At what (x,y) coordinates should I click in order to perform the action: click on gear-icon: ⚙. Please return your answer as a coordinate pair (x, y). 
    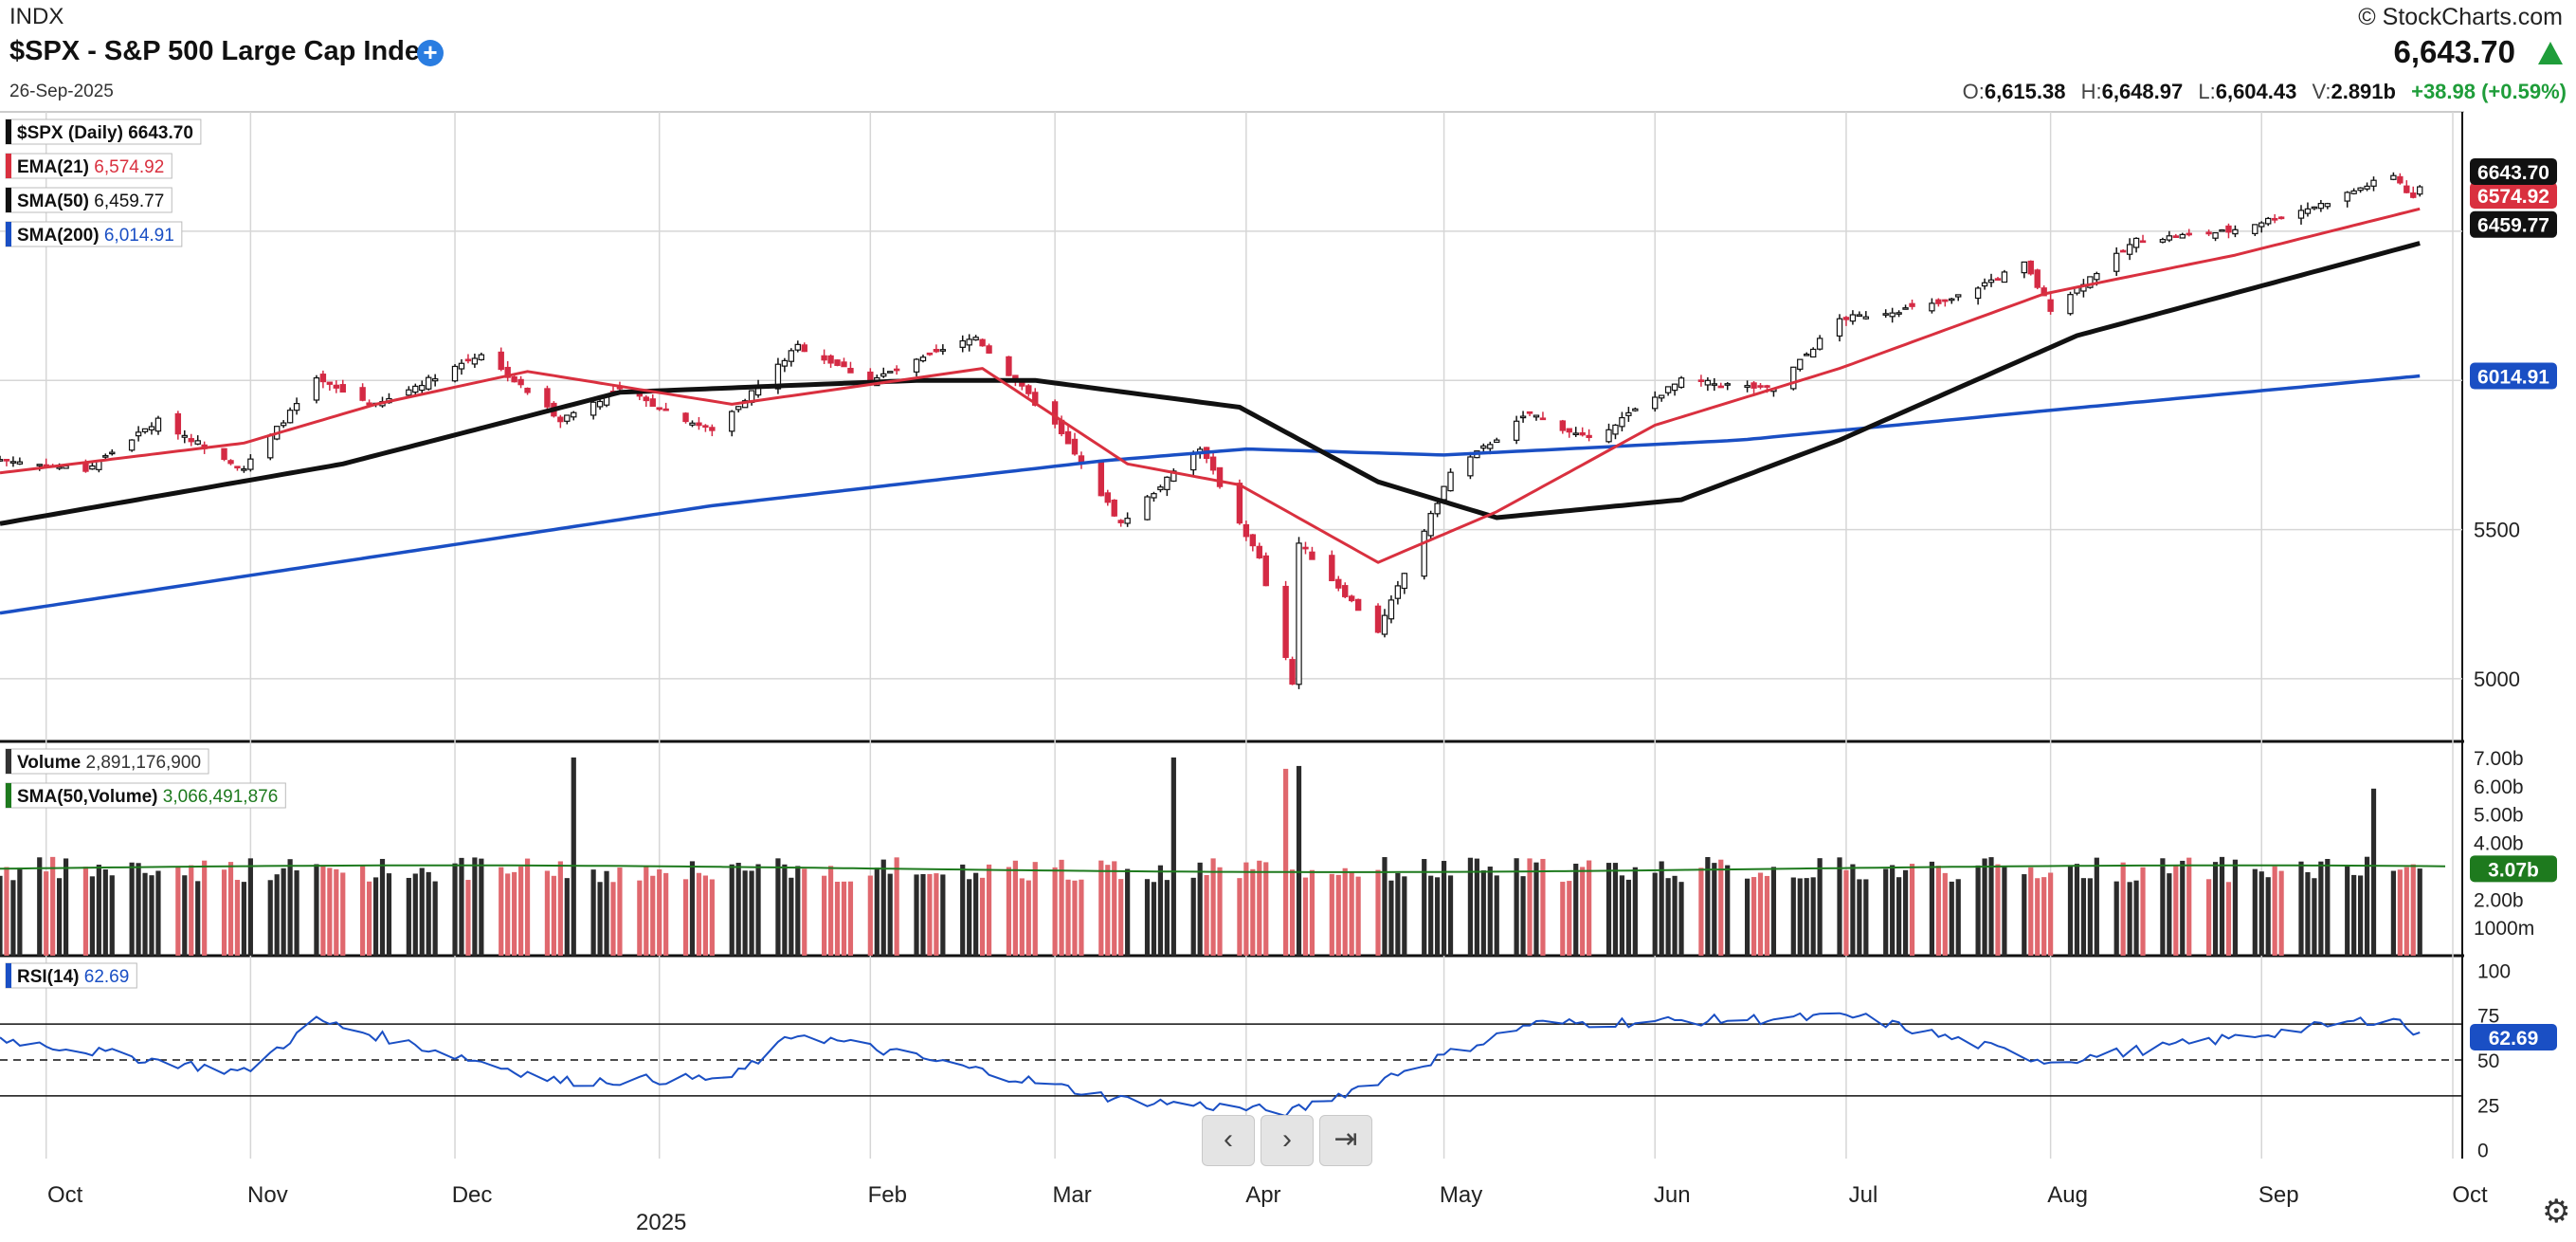
    Looking at the image, I should click on (2556, 1212).